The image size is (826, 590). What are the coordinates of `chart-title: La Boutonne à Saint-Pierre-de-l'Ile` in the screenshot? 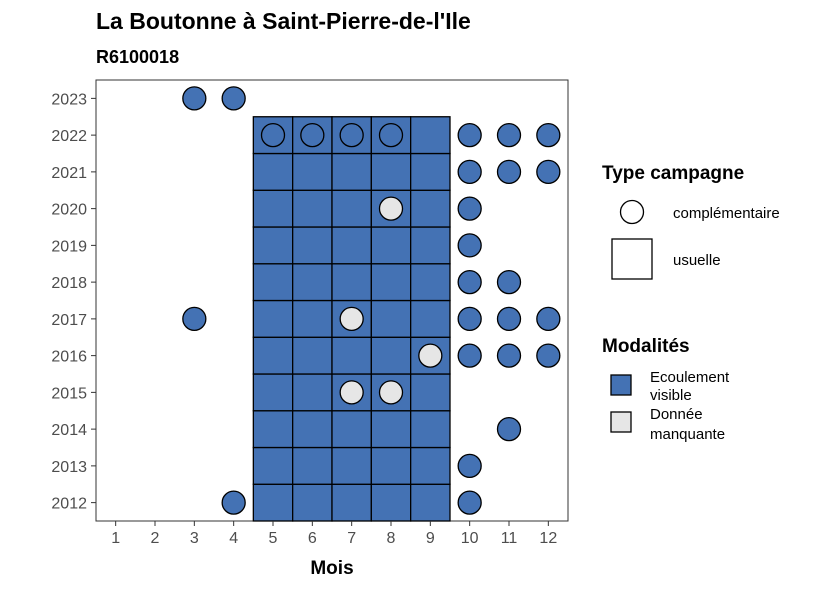 It's located at (283, 21).